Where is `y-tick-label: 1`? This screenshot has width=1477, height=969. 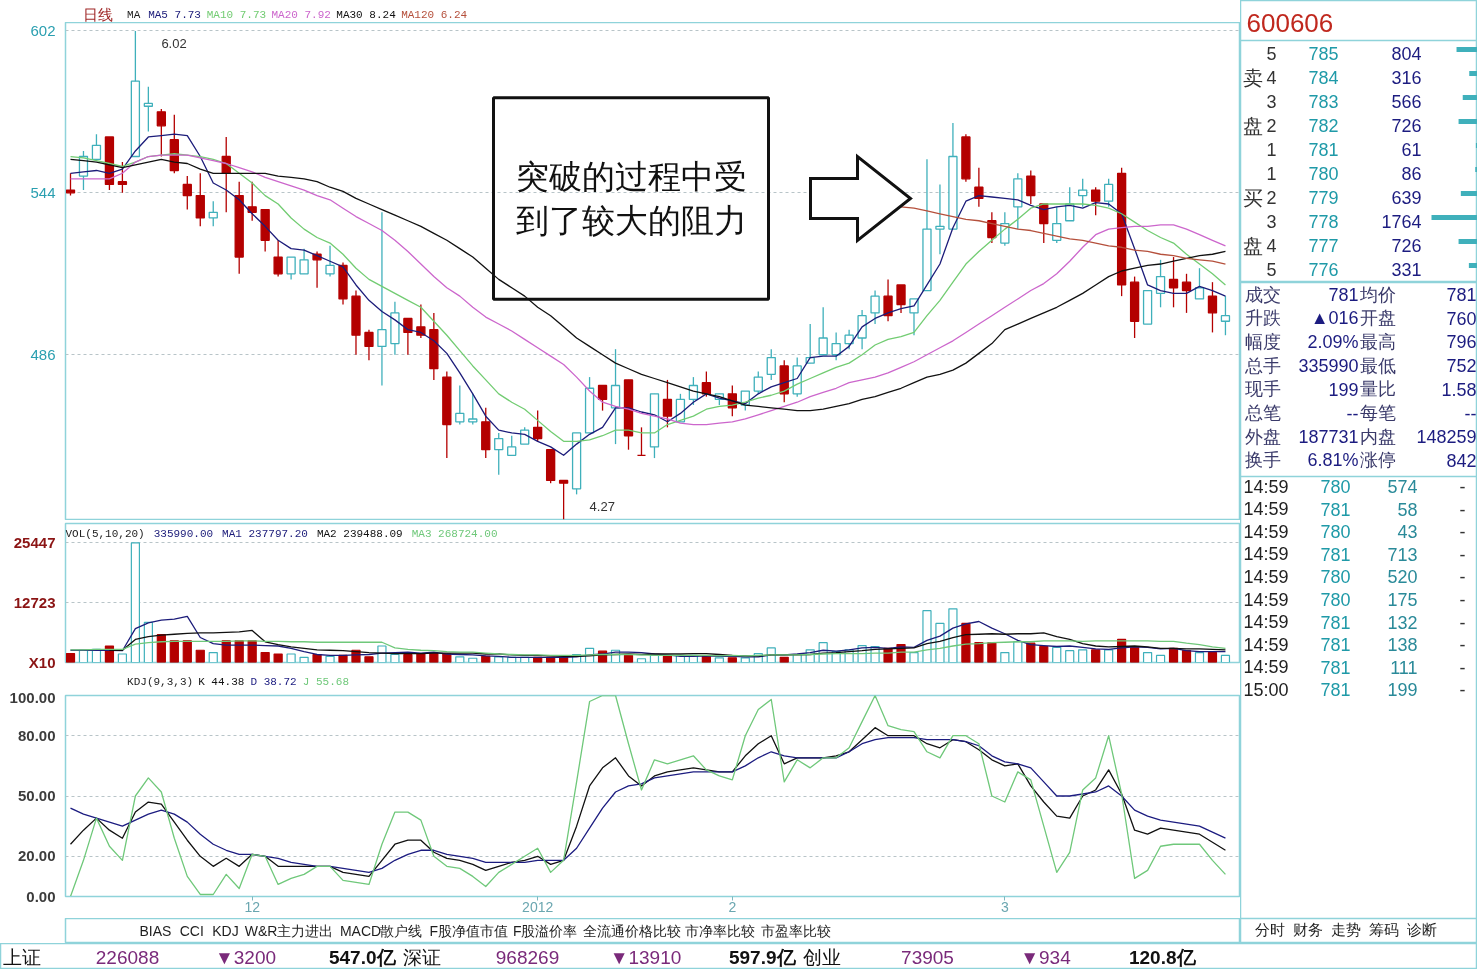 y-tick-label: 1 is located at coordinates (1271, 174).